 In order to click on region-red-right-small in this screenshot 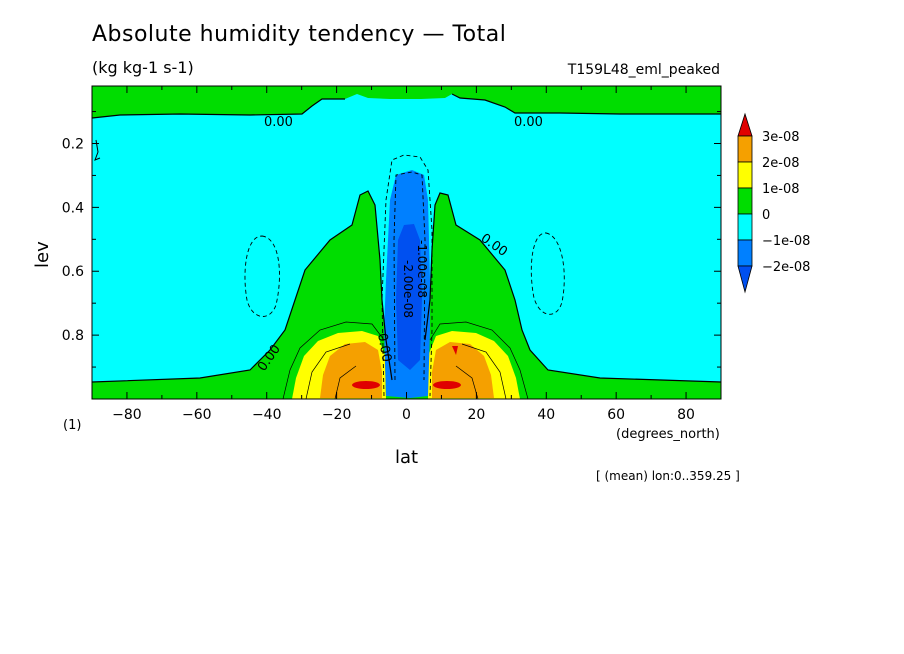, I will do `click(455, 350)`.